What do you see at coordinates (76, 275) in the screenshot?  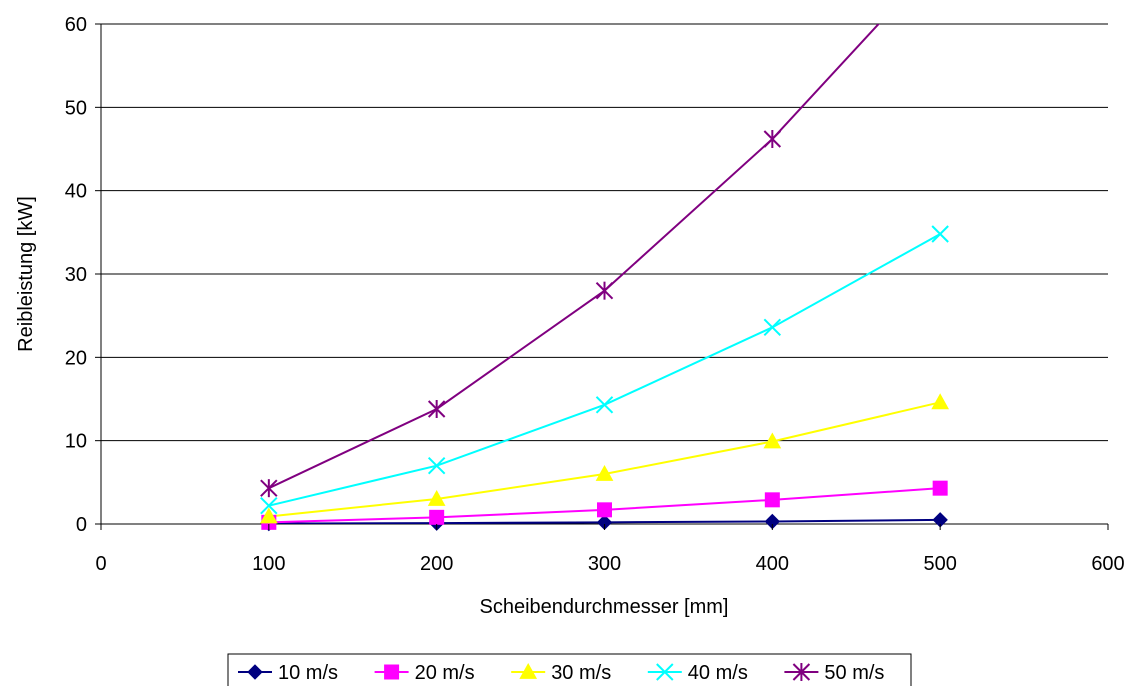 I see `y-tick-label: 30` at bounding box center [76, 275].